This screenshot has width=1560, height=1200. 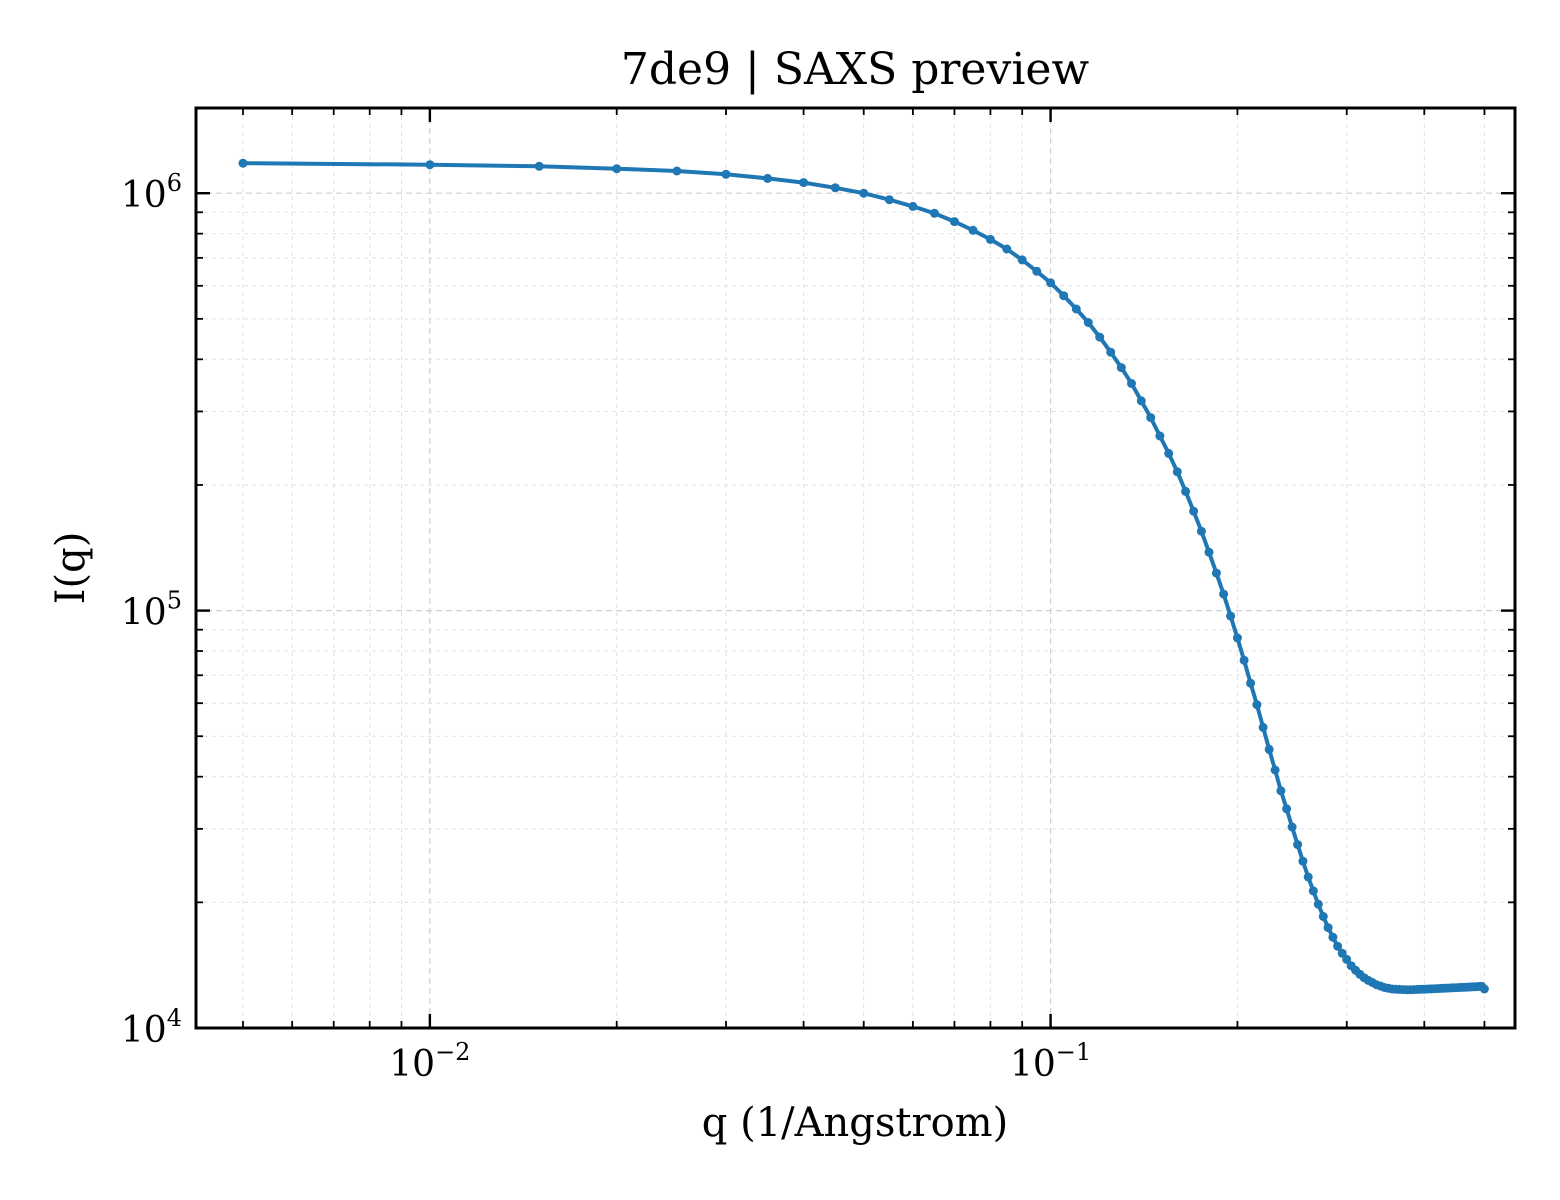 I want to click on x-tick-label: 10⁻¹, so click(x=1050, y=1061).